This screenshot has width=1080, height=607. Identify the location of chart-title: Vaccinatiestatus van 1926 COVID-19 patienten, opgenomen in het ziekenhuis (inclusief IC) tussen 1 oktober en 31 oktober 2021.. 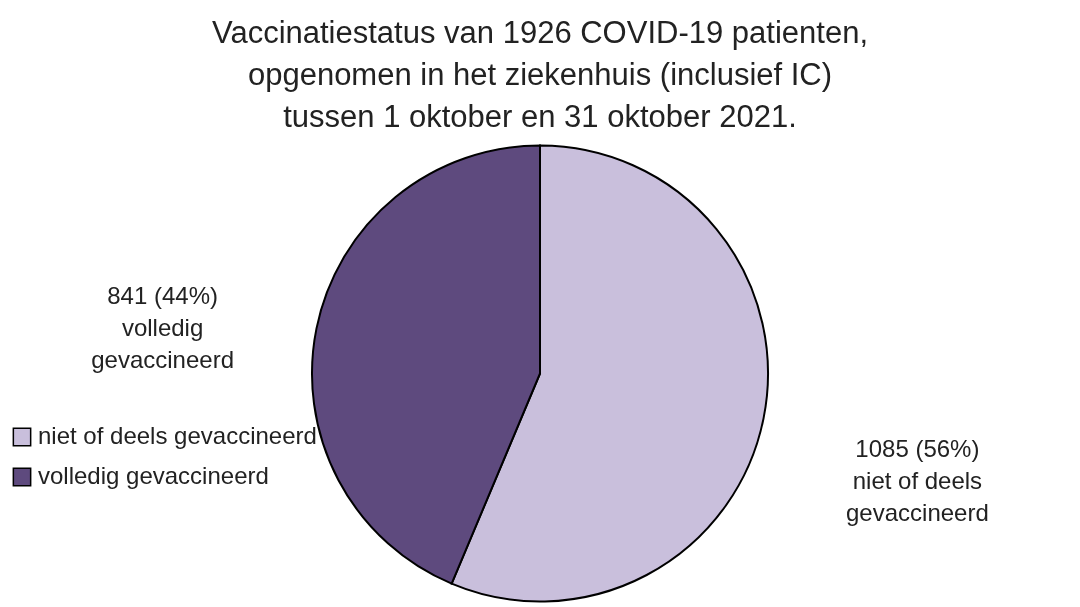
(540, 74).